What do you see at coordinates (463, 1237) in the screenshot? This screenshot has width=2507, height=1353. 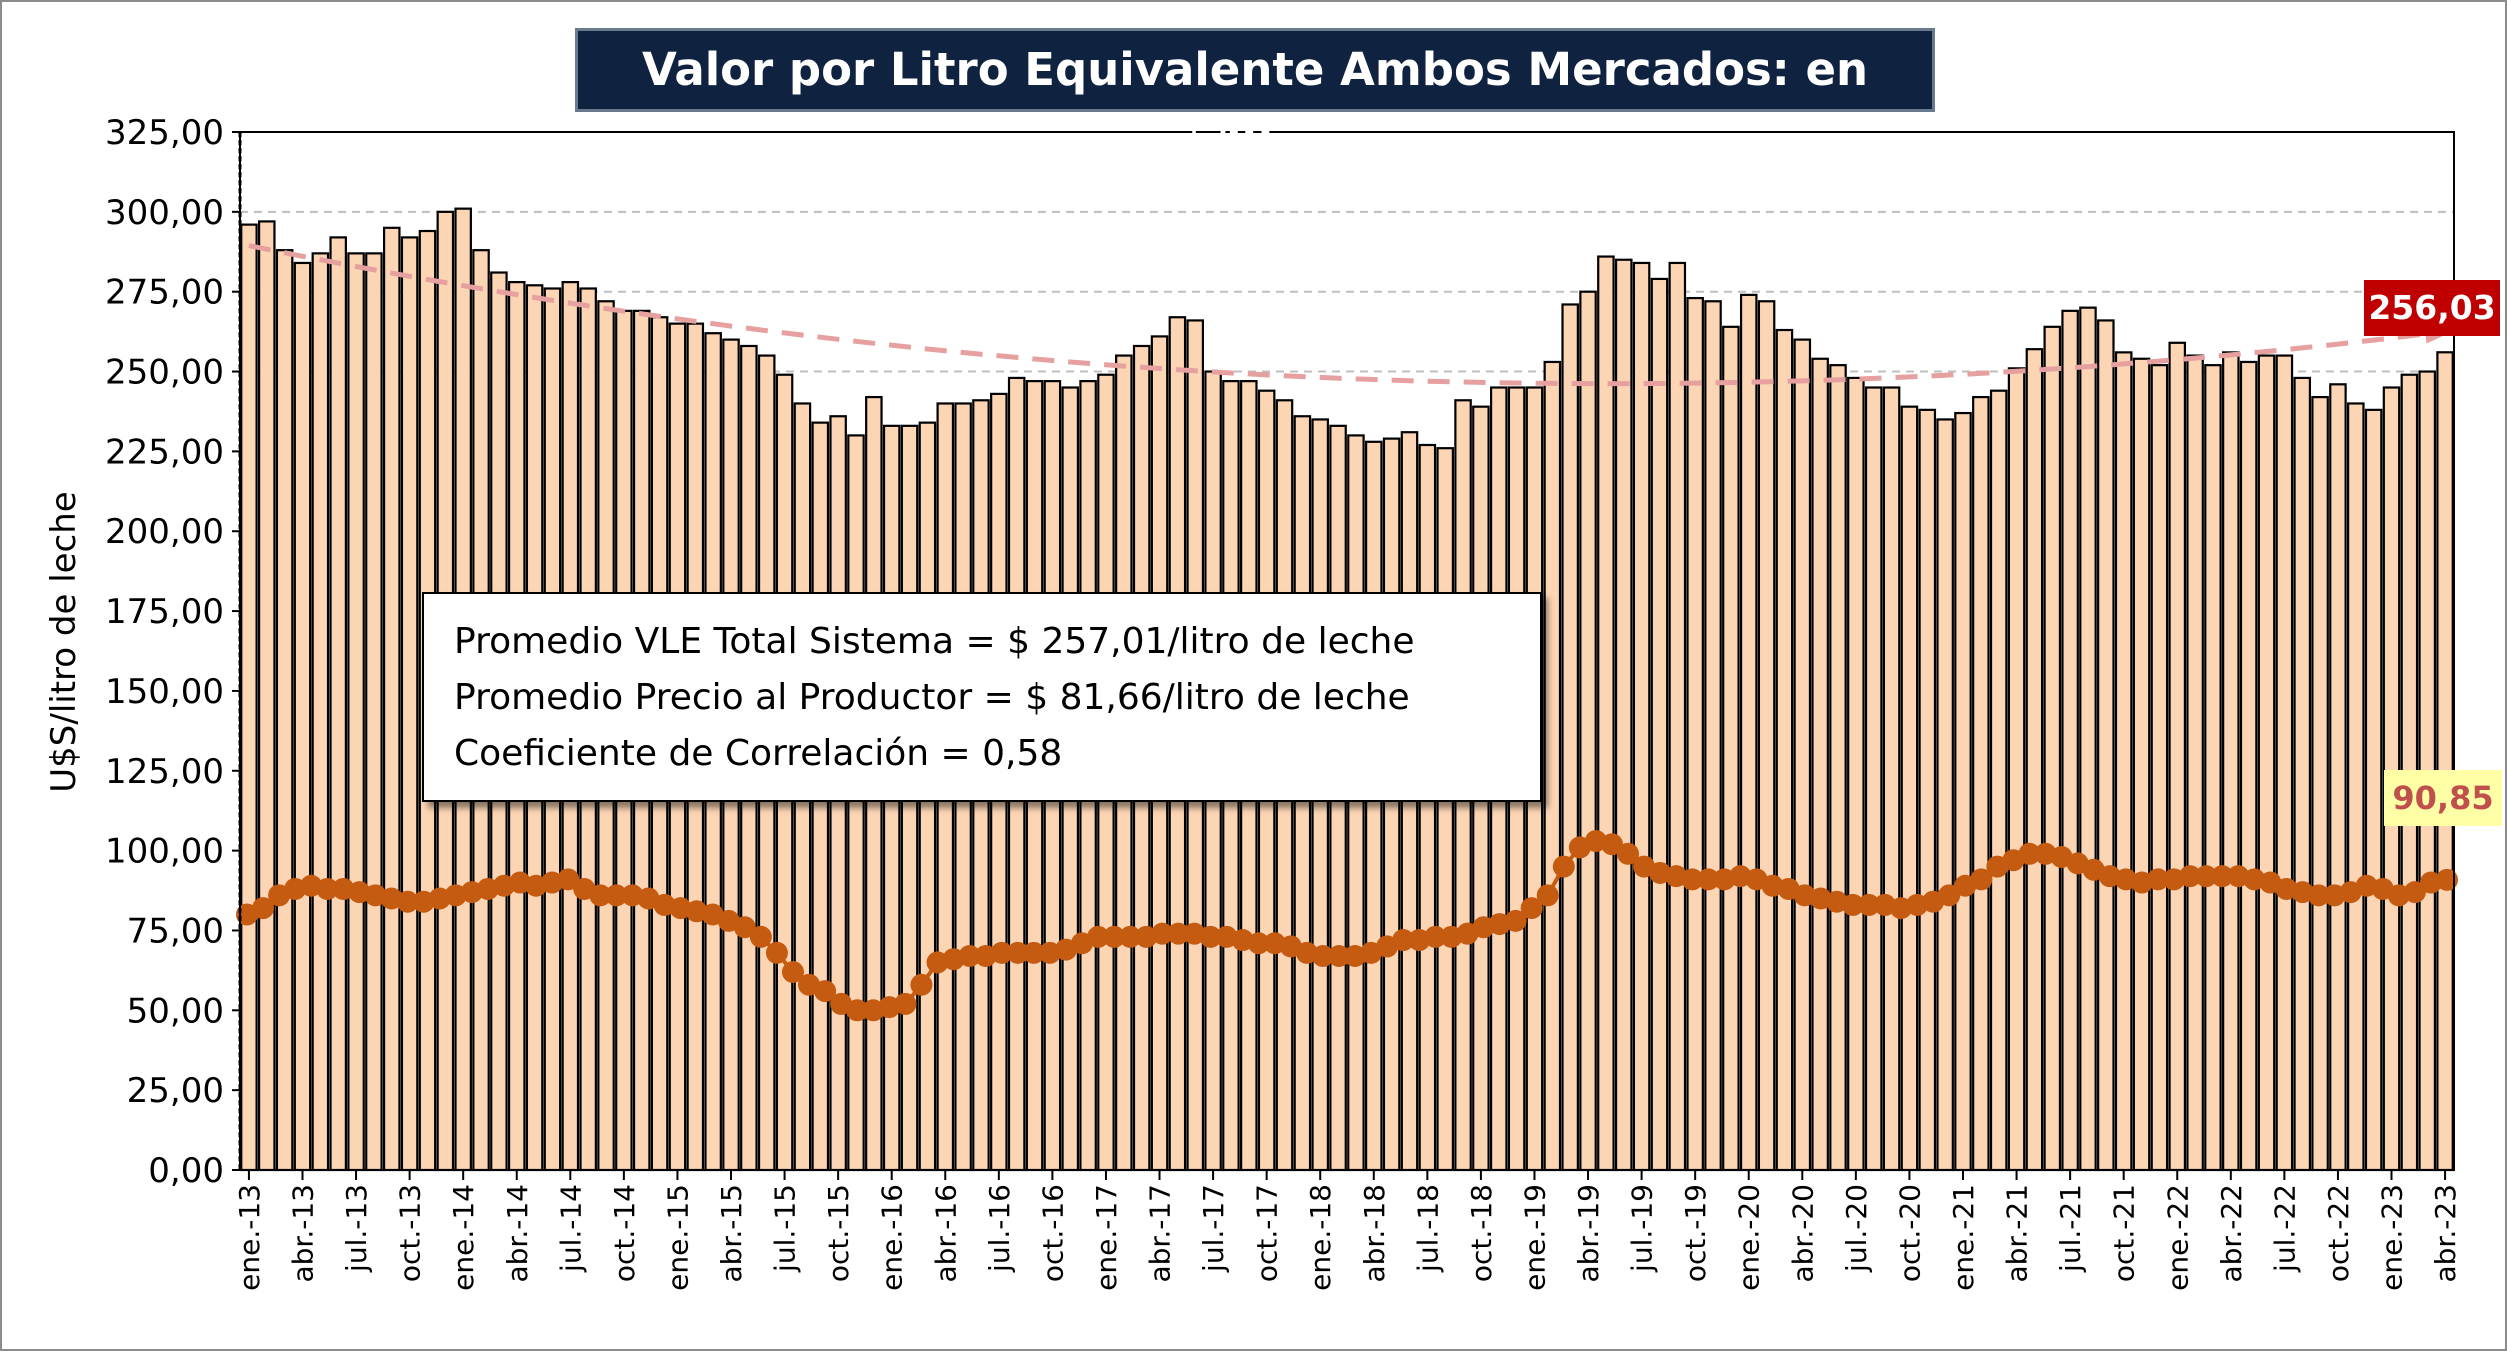 I see `x-tick-label: ene.-14` at bounding box center [463, 1237].